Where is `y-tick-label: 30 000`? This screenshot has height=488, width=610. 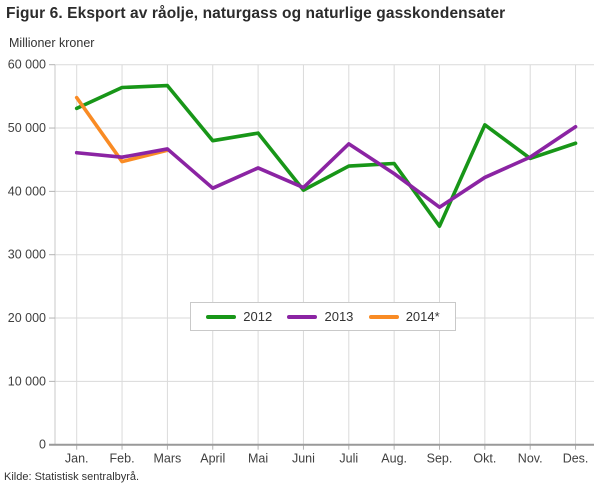
y-tick-label: 30 000 is located at coordinates (27, 255).